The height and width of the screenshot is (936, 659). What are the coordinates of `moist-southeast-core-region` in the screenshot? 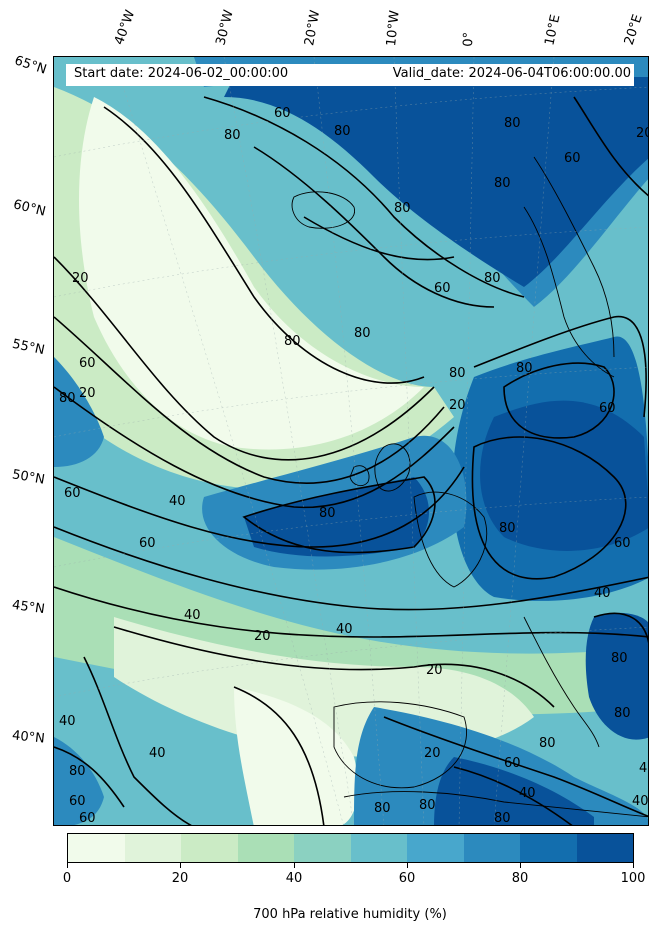 It's located at (514, 791).